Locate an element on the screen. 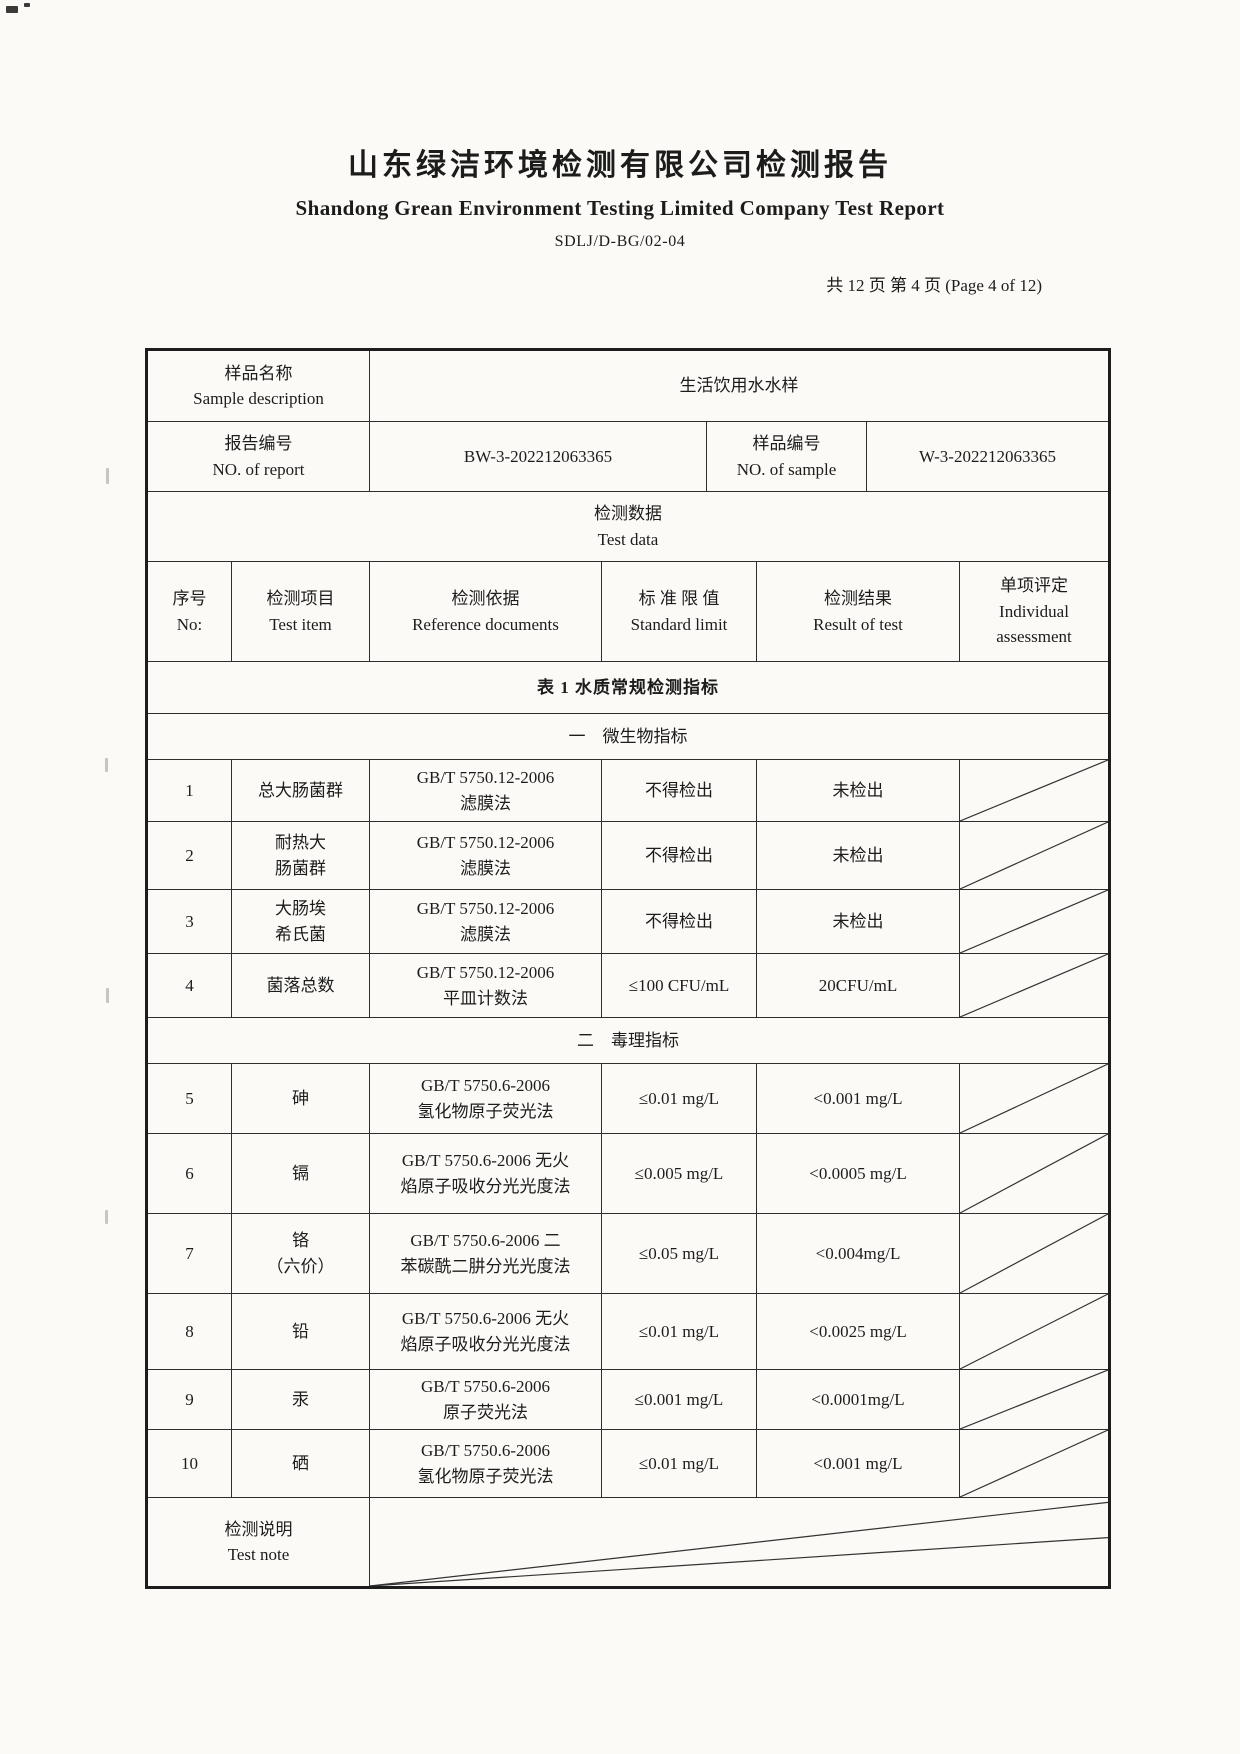 This screenshot has height=1754, width=1240. section-microbiological: 一 微生物指标 is located at coordinates (628, 736).